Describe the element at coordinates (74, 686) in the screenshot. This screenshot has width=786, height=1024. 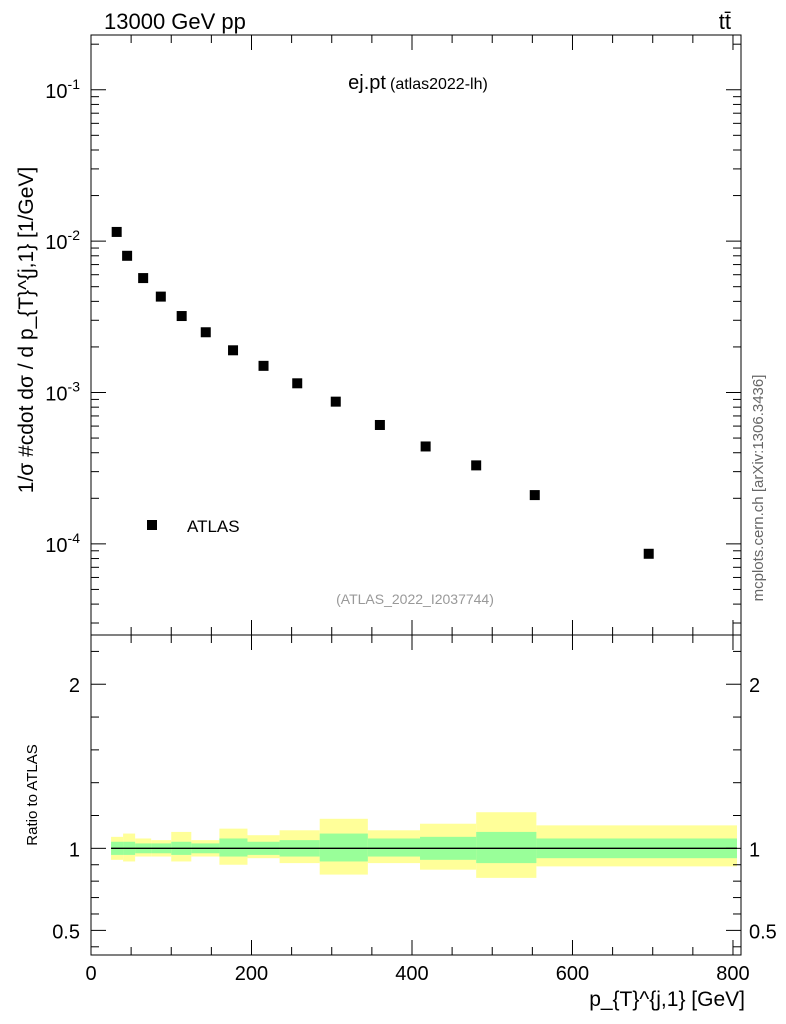
I see `ratio-y-tick-label: 2` at that location.